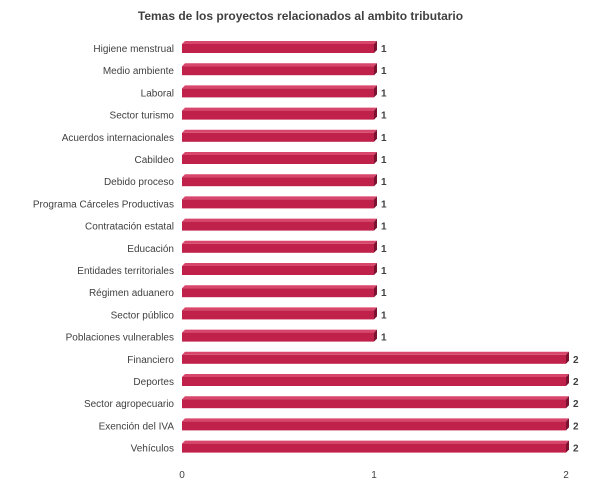 Image resolution: width=601 pixels, height=492 pixels. What do you see at coordinates (133, 49) in the screenshot?
I see `category-label: Higiene menstrual` at bounding box center [133, 49].